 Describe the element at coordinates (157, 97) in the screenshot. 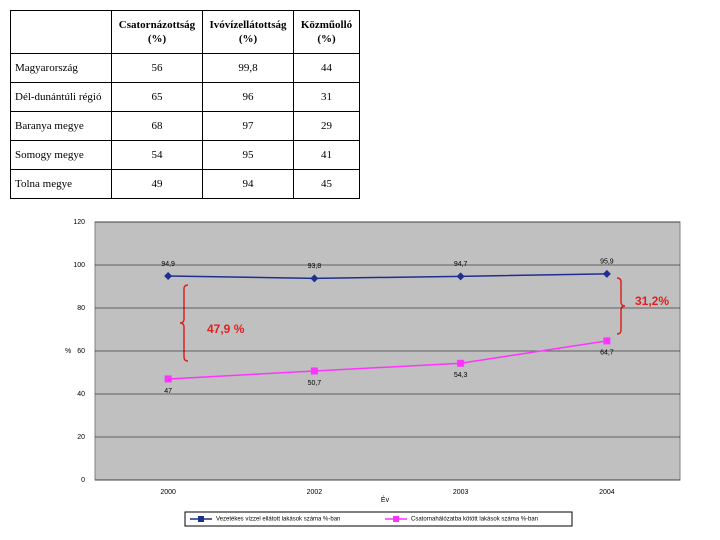

I see `value-cell: 65` at that location.